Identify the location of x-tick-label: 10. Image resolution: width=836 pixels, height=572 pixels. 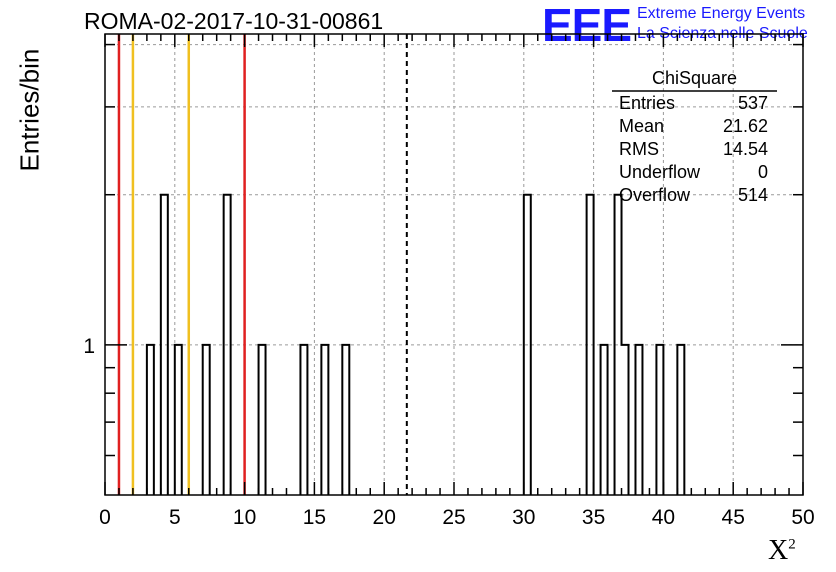
(244, 517).